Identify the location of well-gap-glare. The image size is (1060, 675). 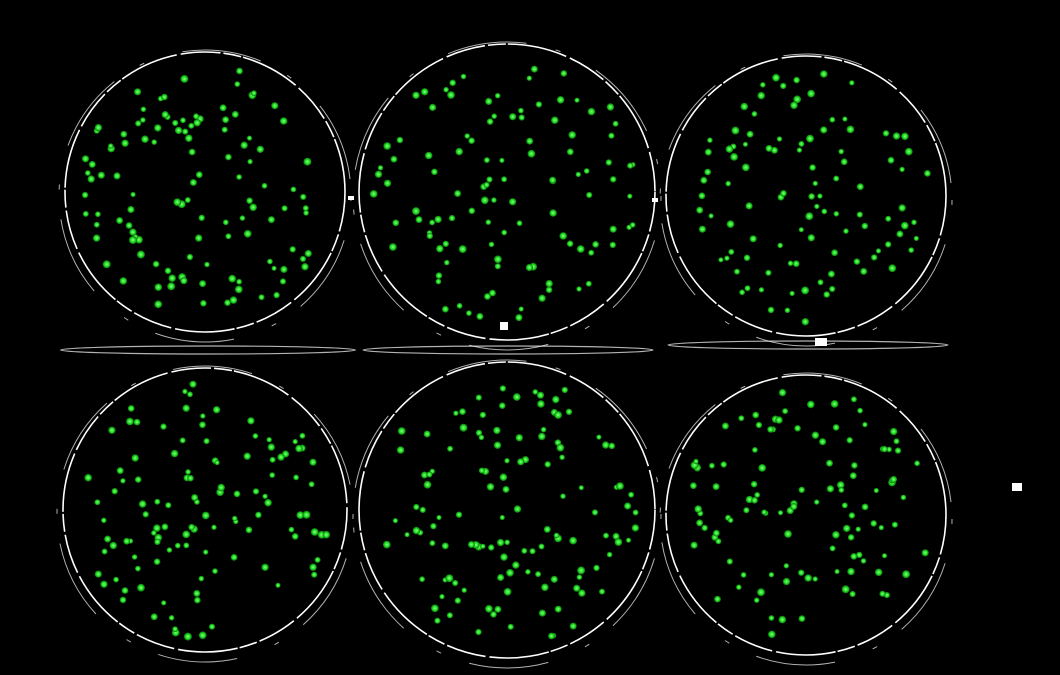
(508, 350).